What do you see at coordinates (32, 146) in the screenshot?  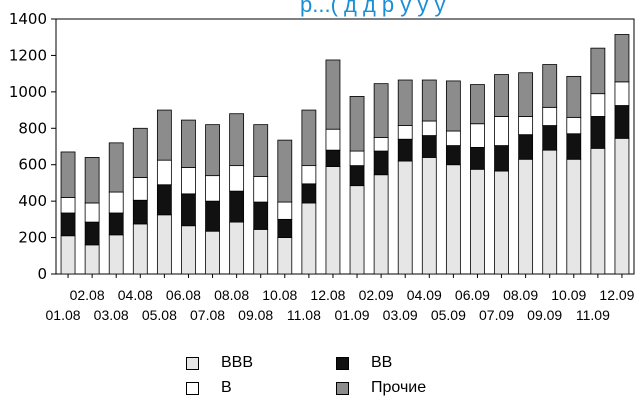 I see `y-axis-ticks: 0 200 400 600 800 1000 1200 1400` at bounding box center [32, 146].